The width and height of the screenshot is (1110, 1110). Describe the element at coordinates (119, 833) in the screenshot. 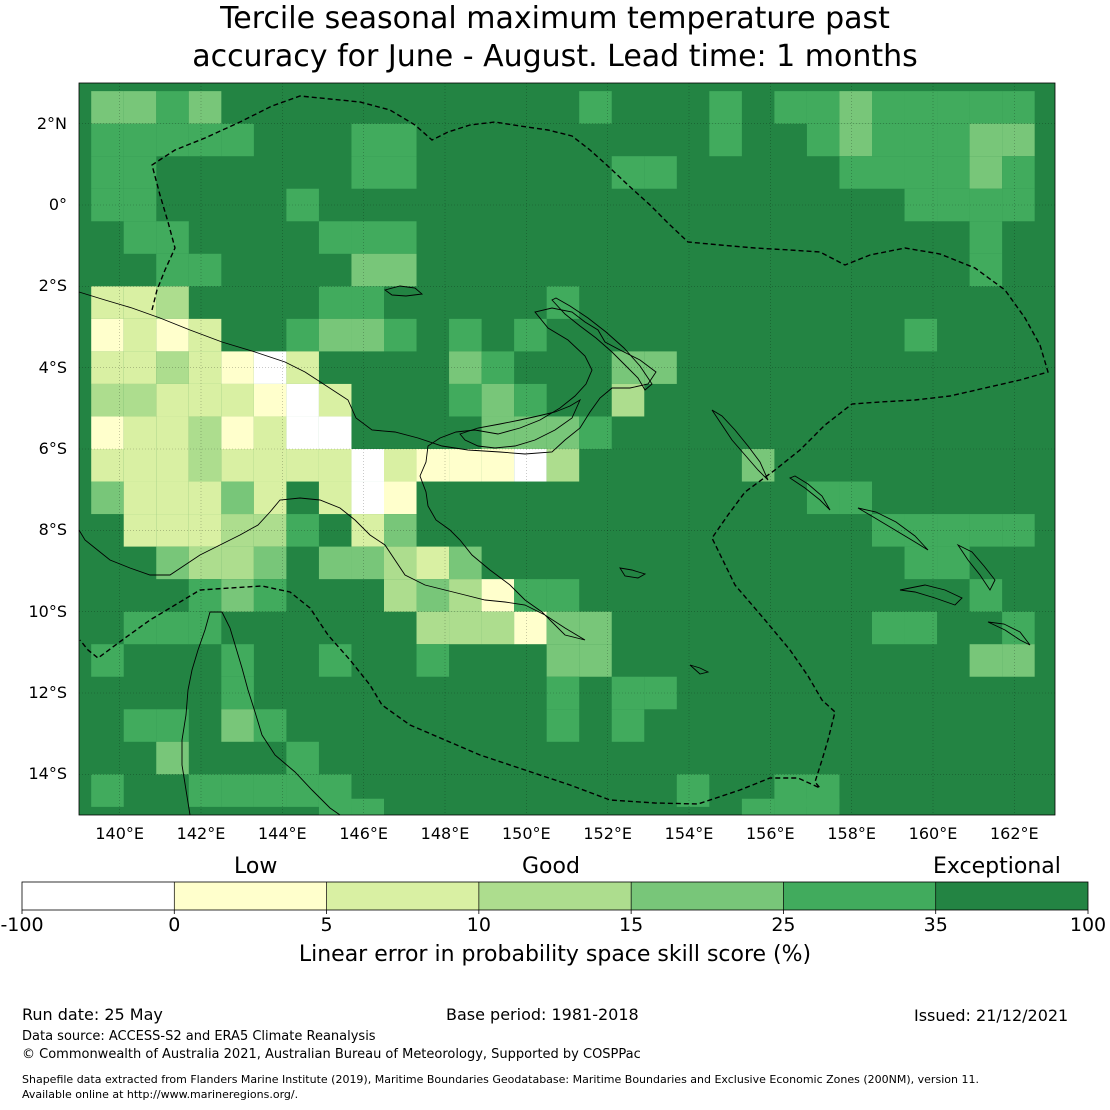

I see `longitude-tick-label: 140°E` at that location.